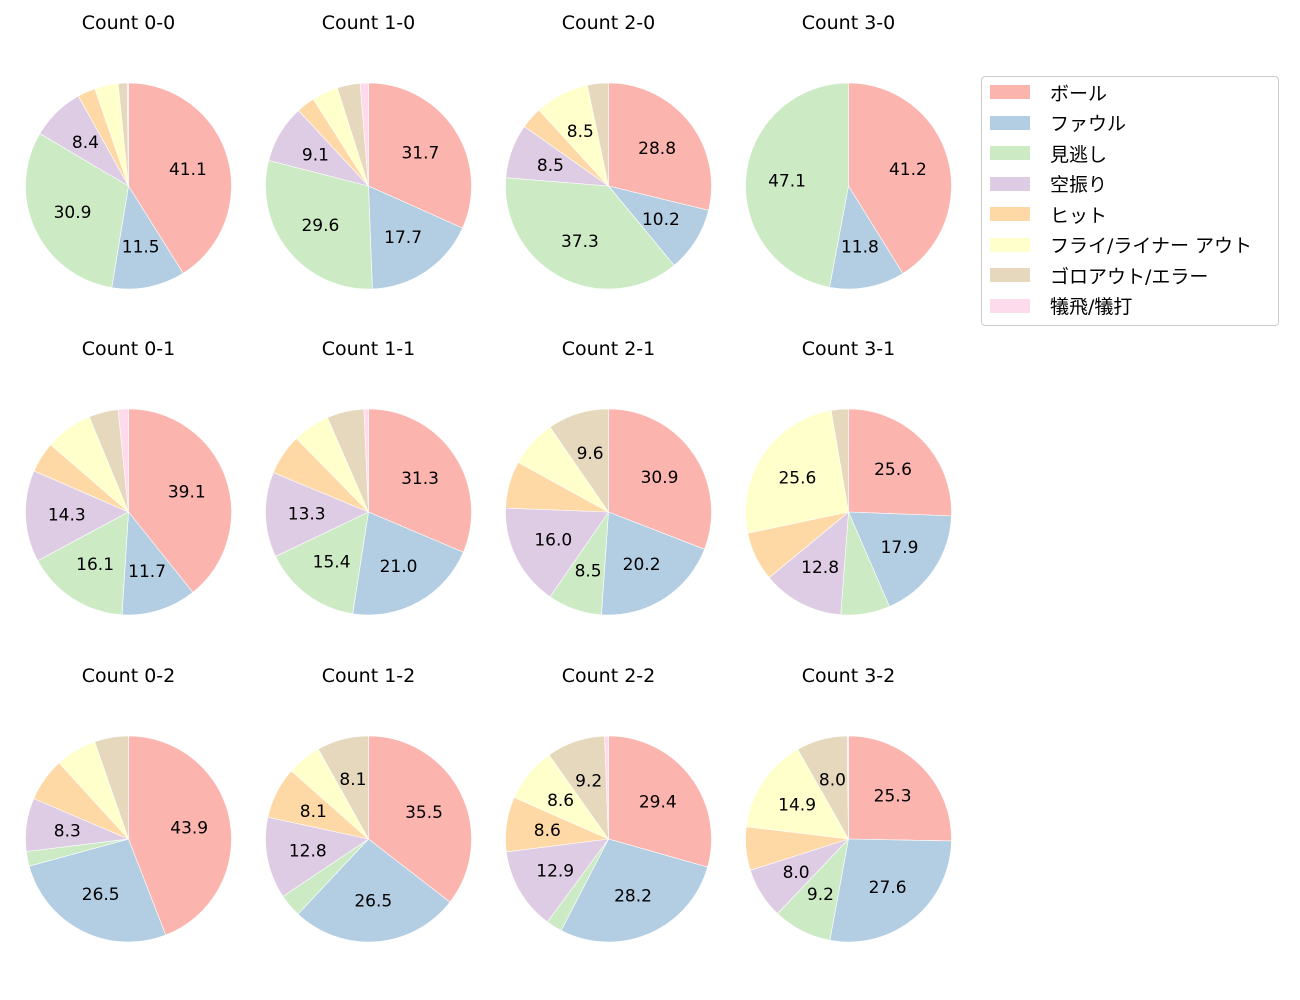 This screenshot has width=1300, height=1000. What do you see at coordinates (399, 567) in the screenshot?
I see `slice-value-label: 21.0` at bounding box center [399, 567].